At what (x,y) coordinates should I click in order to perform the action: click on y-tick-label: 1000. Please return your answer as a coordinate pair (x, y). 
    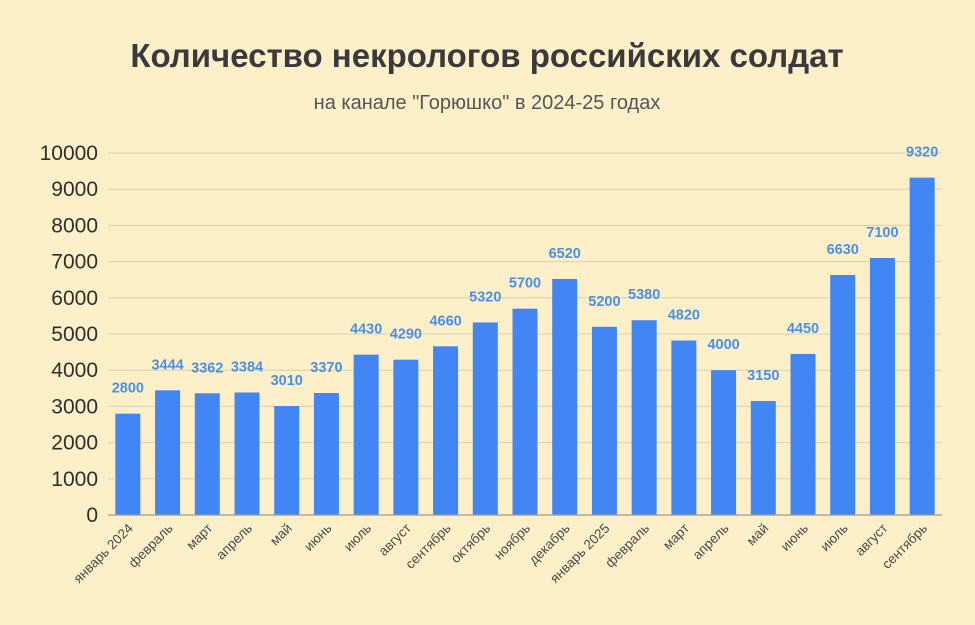
    Looking at the image, I should click on (74, 479).